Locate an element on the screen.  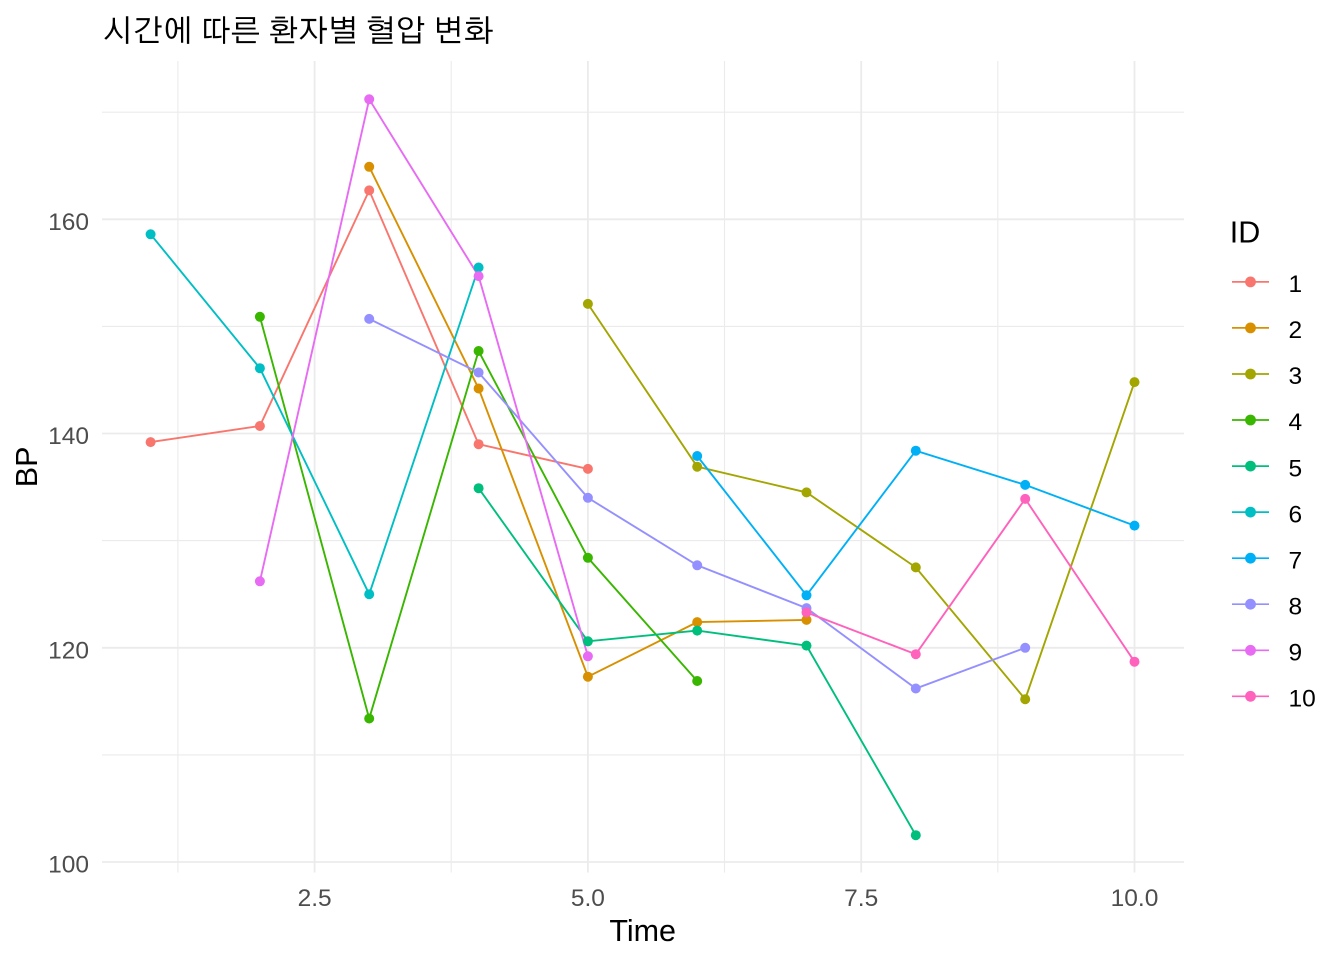
svg-text: 7 is located at coordinates (1296, 560).